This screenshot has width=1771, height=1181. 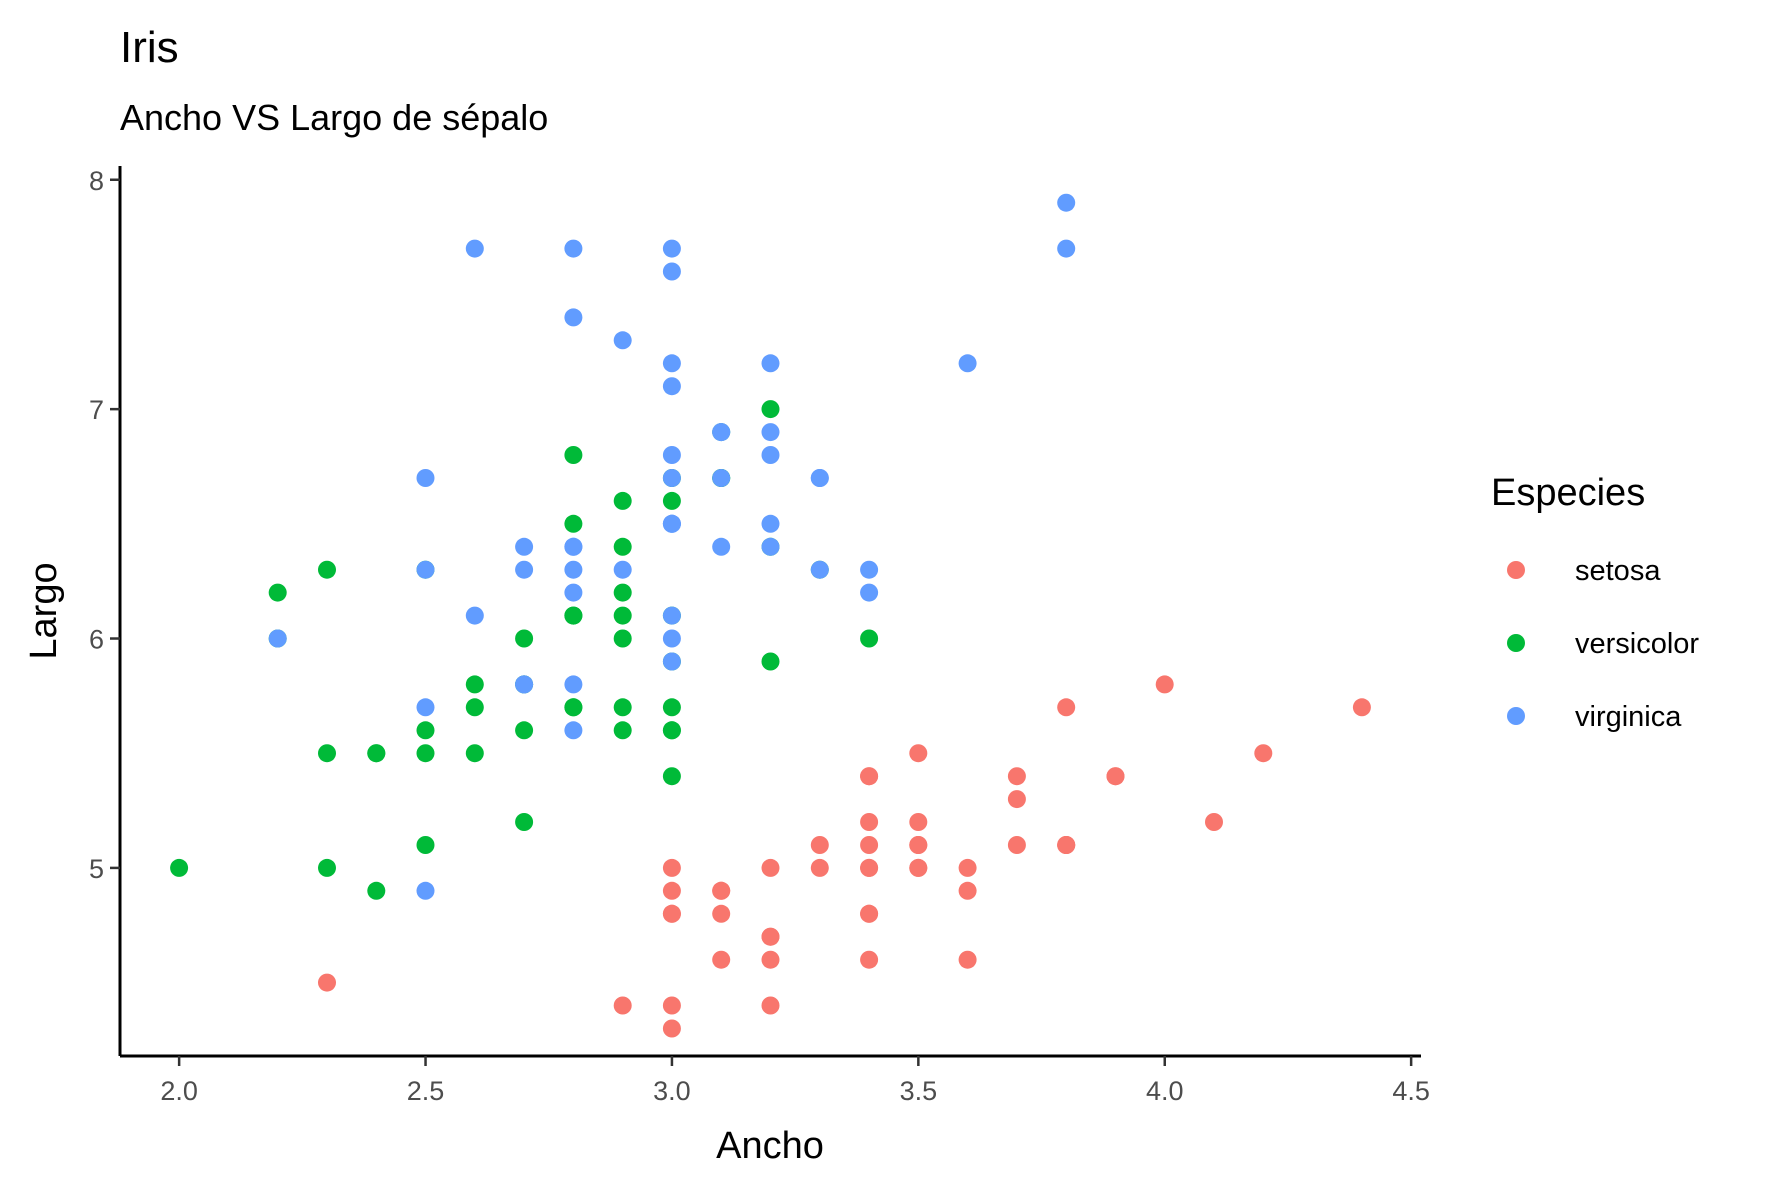 I want to click on y-axis-title: Largo, so click(x=44, y=610).